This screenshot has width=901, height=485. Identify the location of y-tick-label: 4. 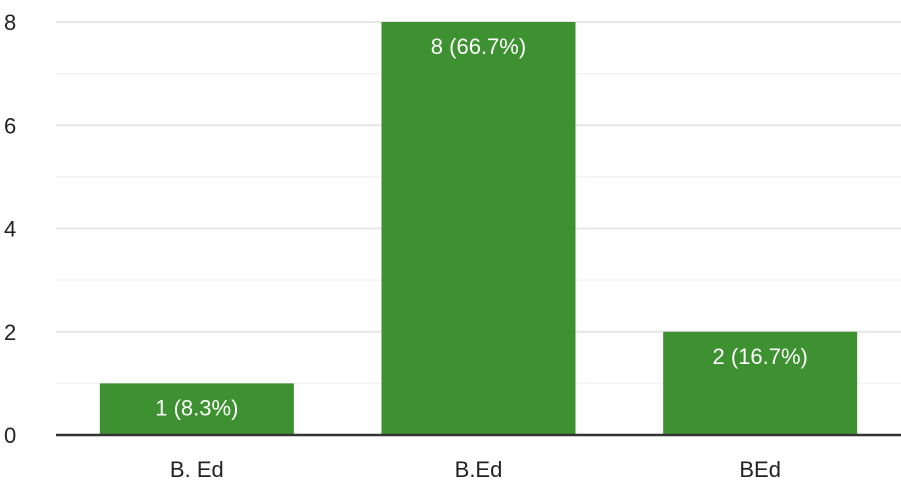
(10, 229).